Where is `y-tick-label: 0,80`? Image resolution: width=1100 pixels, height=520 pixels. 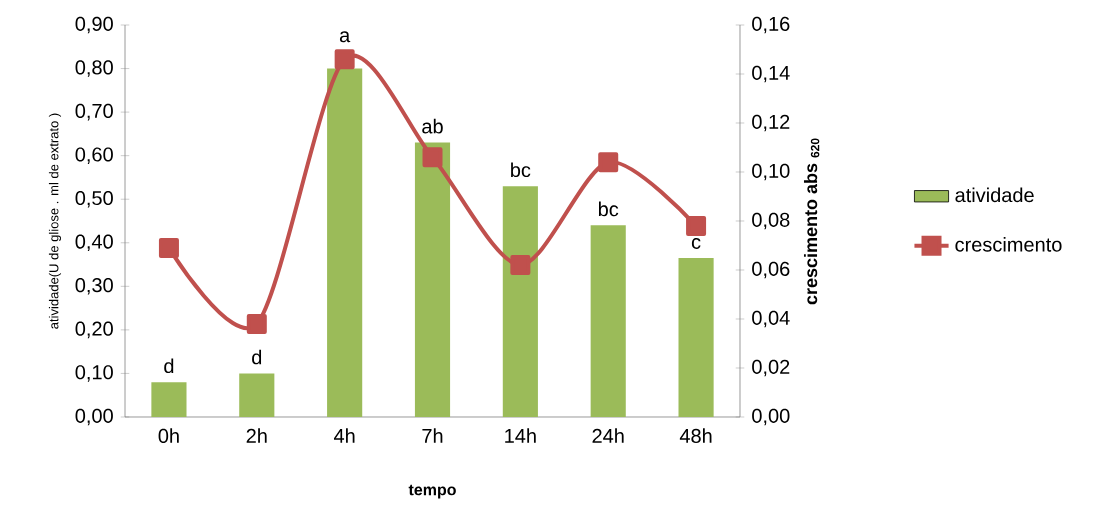 y-tick-label: 0,80 is located at coordinates (94, 68).